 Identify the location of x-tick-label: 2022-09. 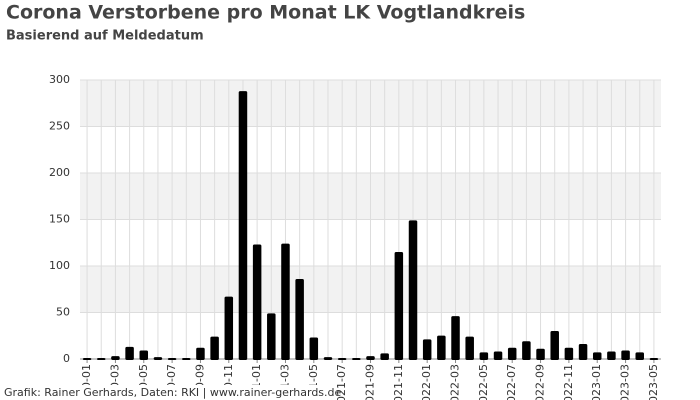
(540, 382).